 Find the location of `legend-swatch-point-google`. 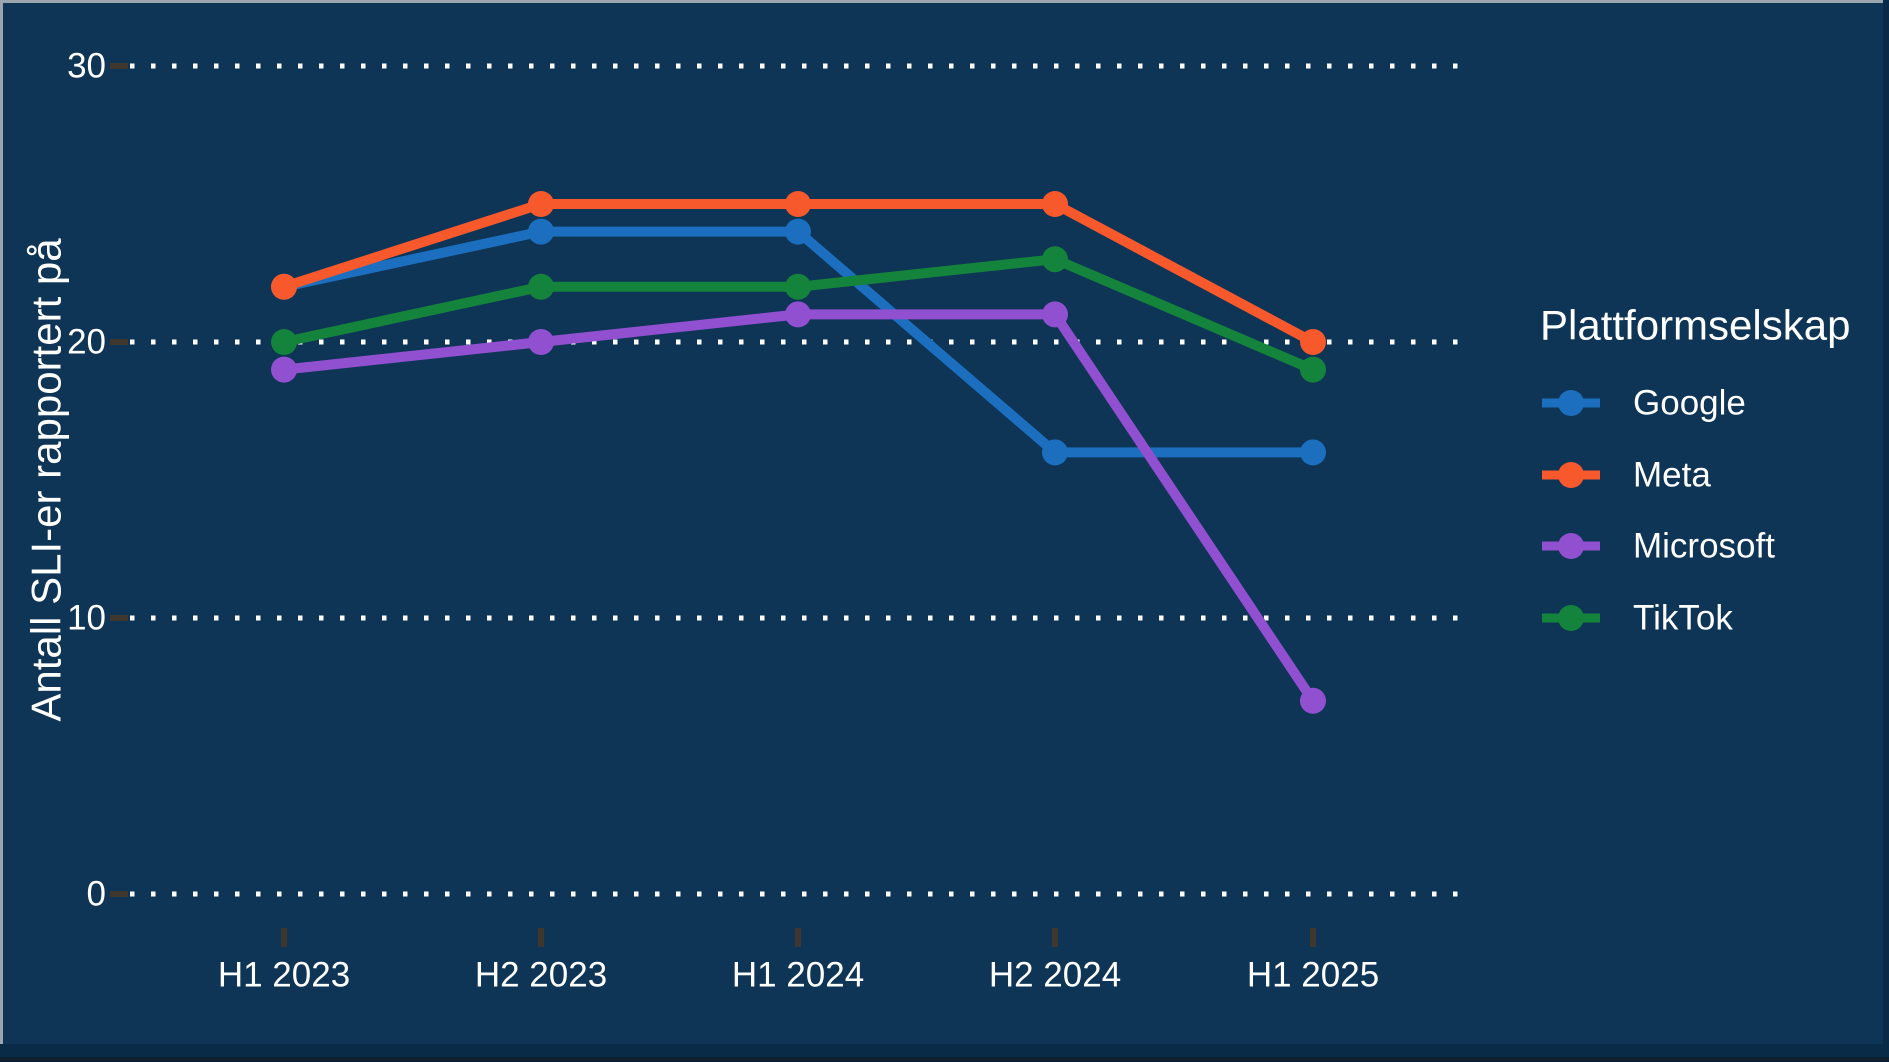

legend-swatch-point-google is located at coordinates (1571, 403).